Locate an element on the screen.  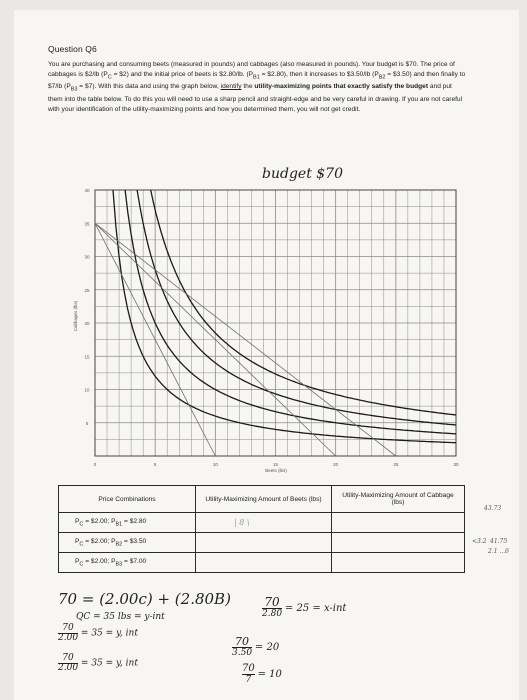
table-header: Utility-Maximizing Amount of Beets (lbs) is located at coordinates (263, 499).